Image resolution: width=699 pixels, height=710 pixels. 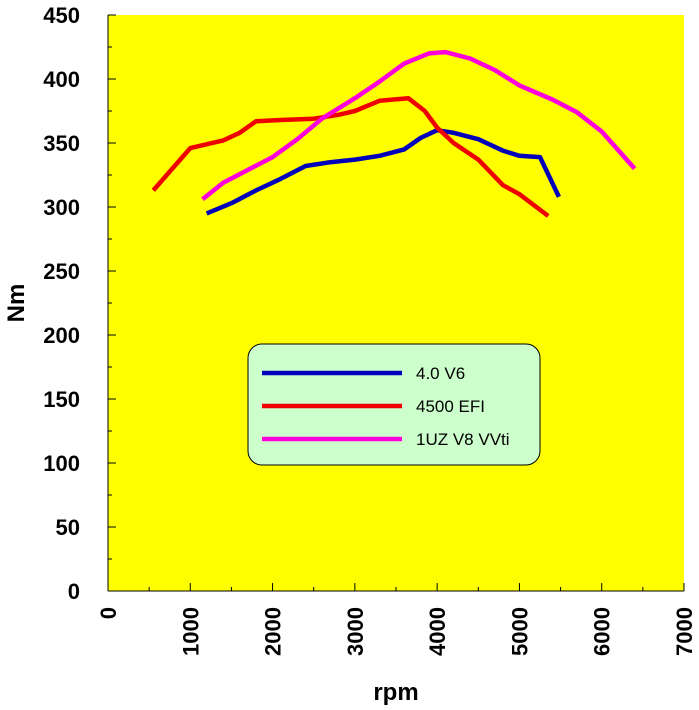 I want to click on y-tick-label: 300, so click(x=61, y=207).